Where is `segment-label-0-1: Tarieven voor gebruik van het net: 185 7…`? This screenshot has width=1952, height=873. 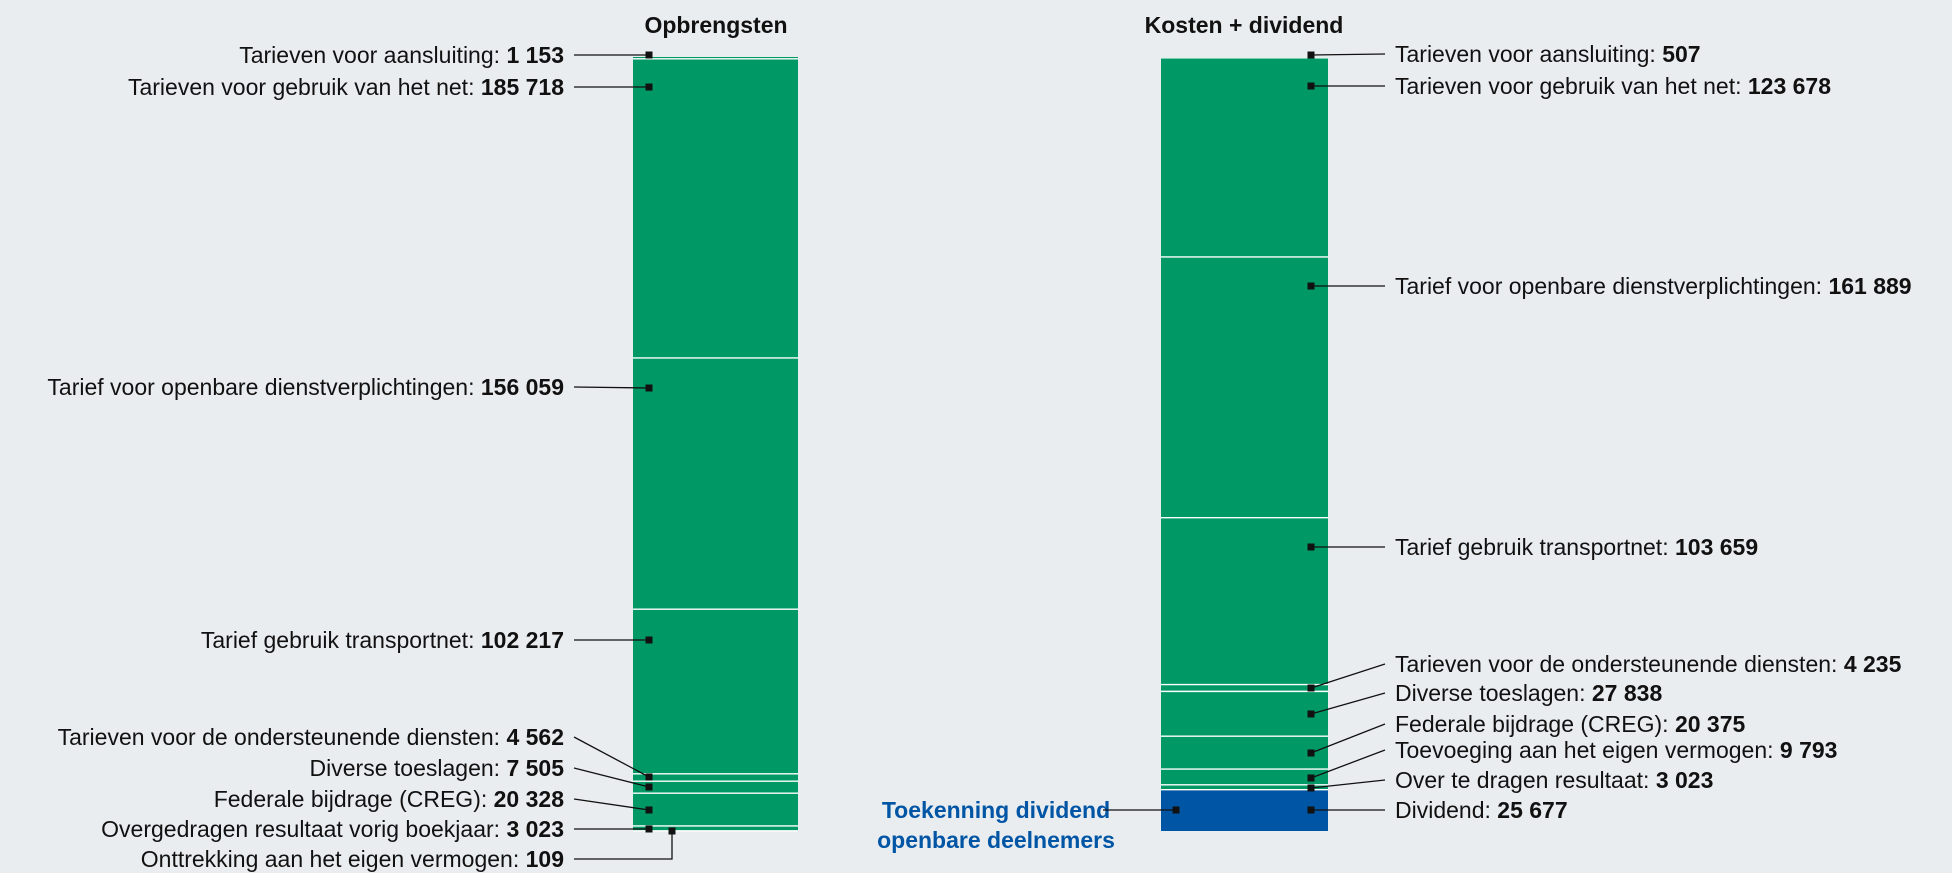
segment-label-0-1: Tarieven voor gebruik van het net: 185 7… is located at coordinates (346, 87).